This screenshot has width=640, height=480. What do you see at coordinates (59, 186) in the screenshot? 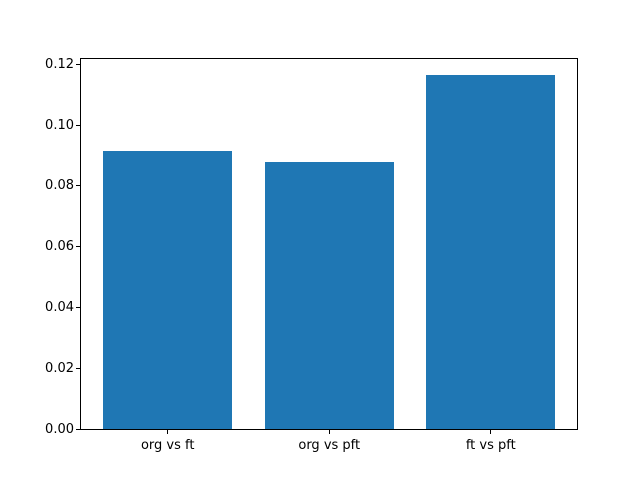
I see `y-tick-label: 0.08` at bounding box center [59, 186].